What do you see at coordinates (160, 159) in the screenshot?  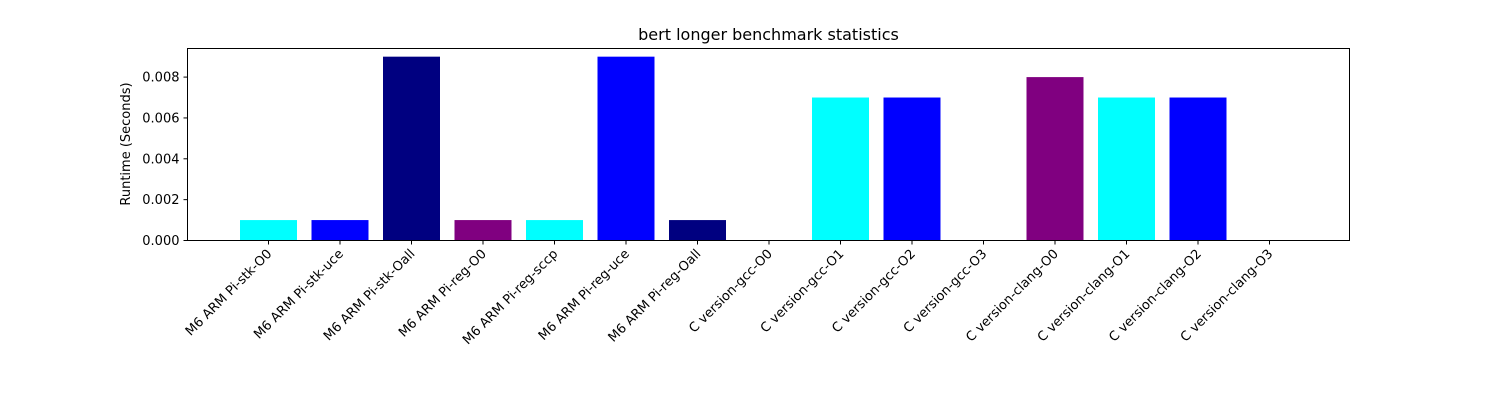 I see `y-tick-label: 0.004` at bounding box center [160, 159].